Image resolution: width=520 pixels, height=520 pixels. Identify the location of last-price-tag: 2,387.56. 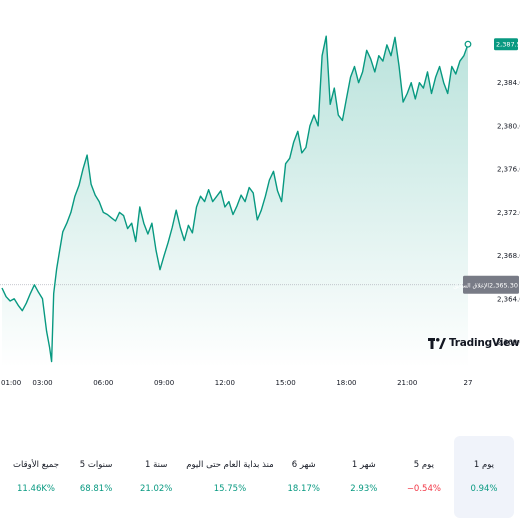
(507, 44).